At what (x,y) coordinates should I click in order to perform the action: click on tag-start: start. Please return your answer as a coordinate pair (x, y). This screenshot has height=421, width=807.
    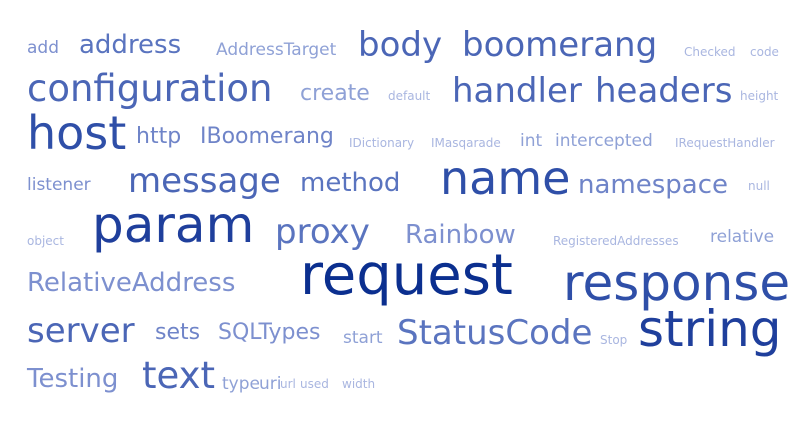
    Looking at the image, I should click on (363, 338).